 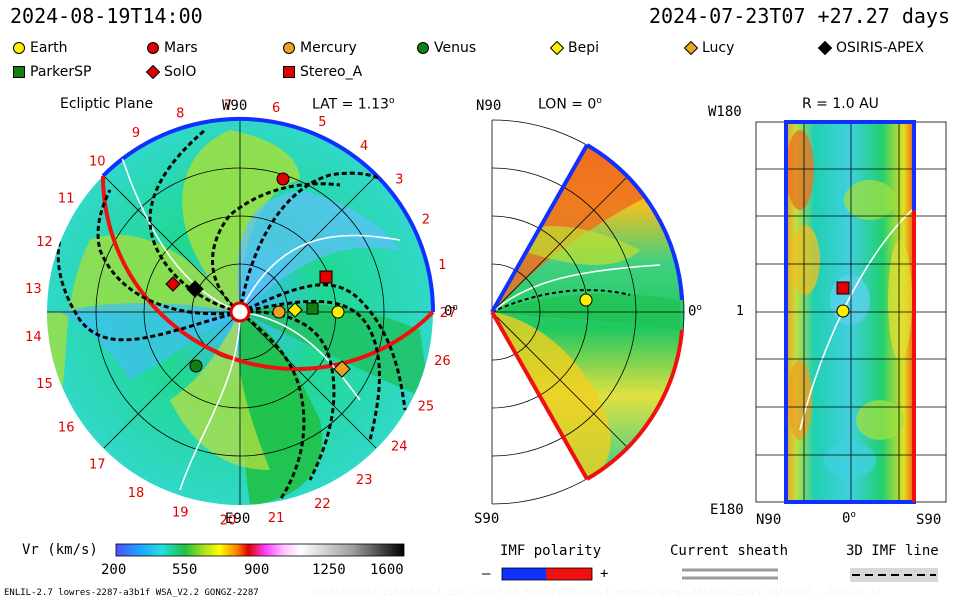 I want to click on latlon-bottom-n90: N90, so click(x=769, y=520).